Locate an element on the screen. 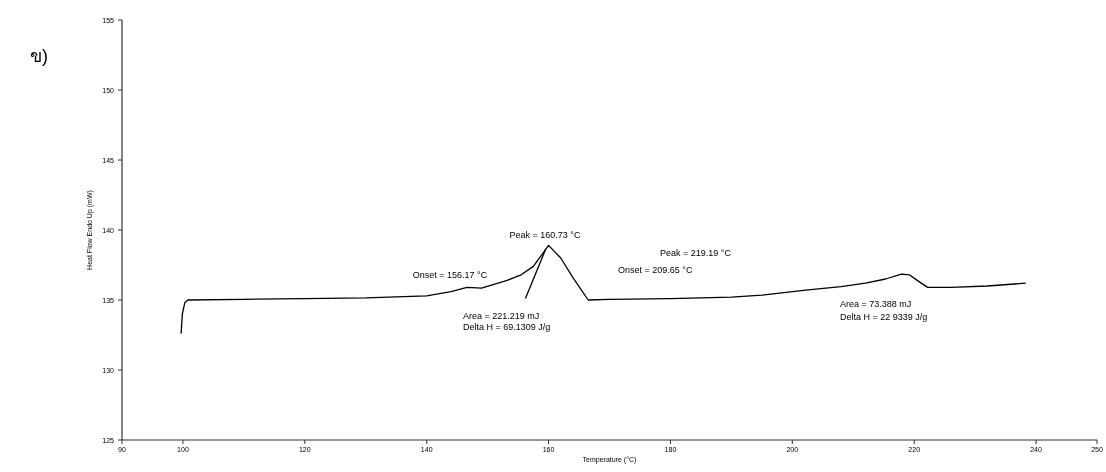  annotation: Area = 73.388 mJ is located at coordinates (876, 304).